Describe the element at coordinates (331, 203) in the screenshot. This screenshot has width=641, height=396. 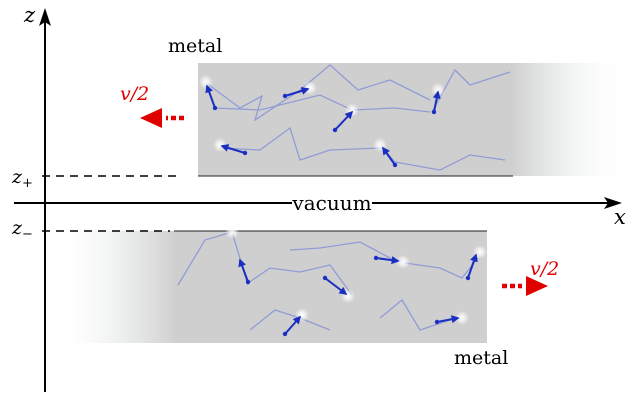
I see `vacuum-label: vacuum` at that location.